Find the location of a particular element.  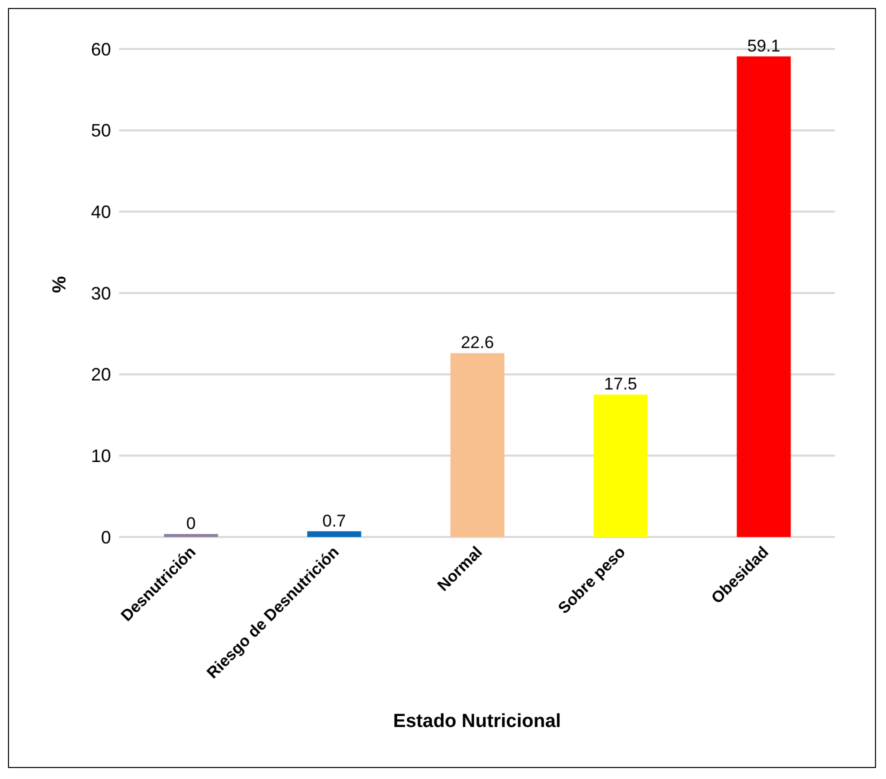

y-tick-label: 0 is located at coordinates (105, 537).